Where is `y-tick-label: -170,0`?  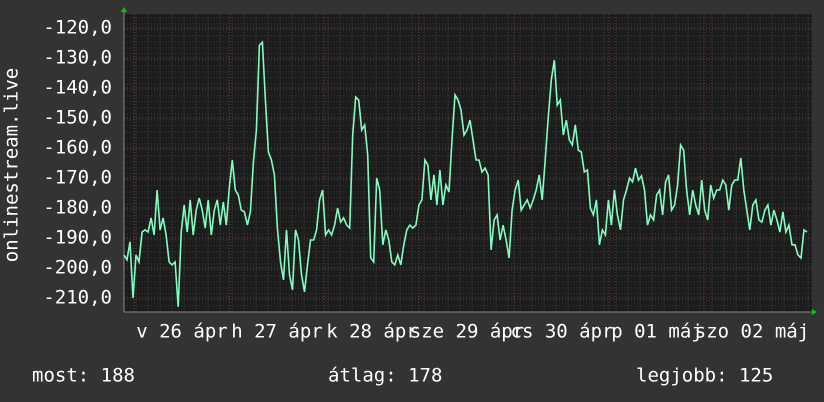
y-tick-label: -170,0 is located at coordinates (77, 177).